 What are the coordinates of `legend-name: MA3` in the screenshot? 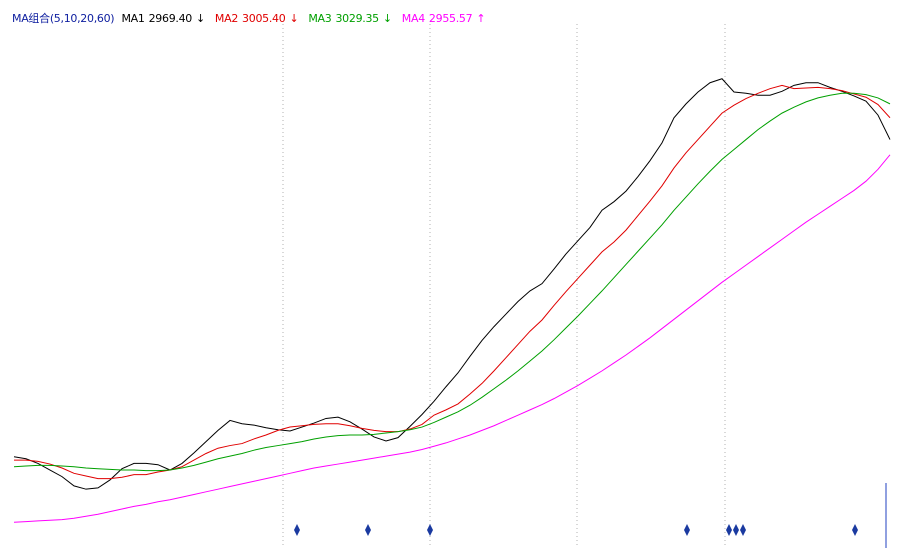 It's located at (320, 18).